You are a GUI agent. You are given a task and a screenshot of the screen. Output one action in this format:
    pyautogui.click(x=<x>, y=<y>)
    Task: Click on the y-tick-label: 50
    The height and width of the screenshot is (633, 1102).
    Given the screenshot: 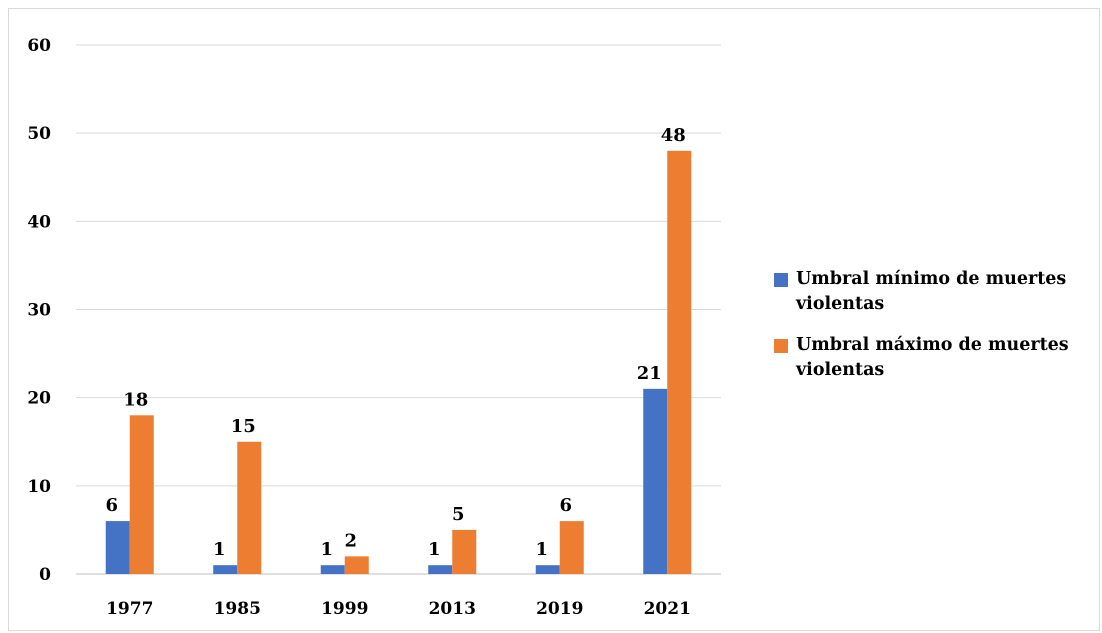 What is the action you would take?
    pyautogui.click(x=39, y=134)
    